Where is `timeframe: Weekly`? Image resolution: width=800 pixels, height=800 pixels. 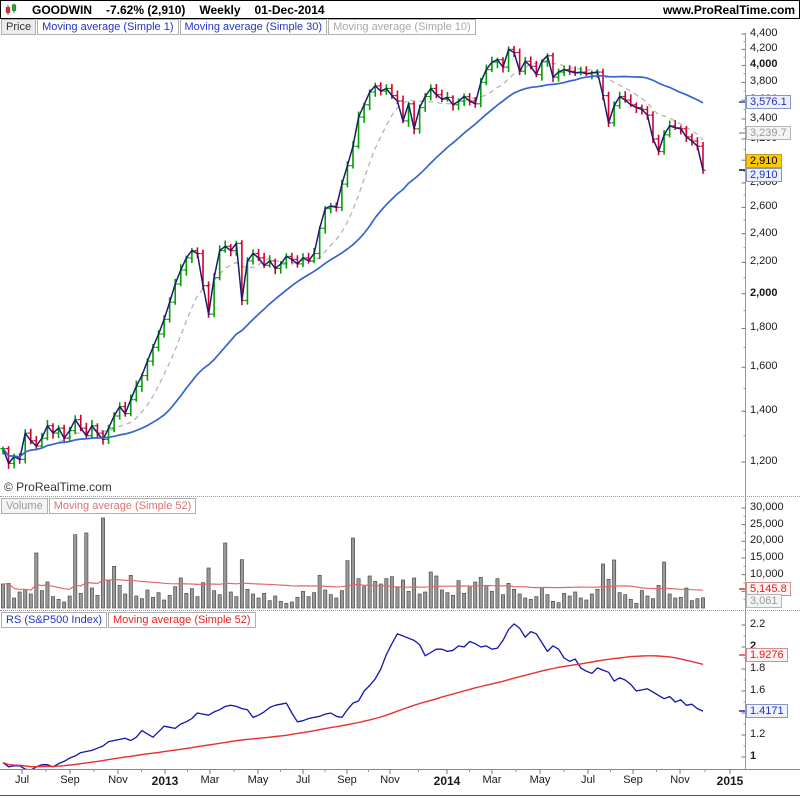 timeframe: Weekly is located at coordinates (220, 9).